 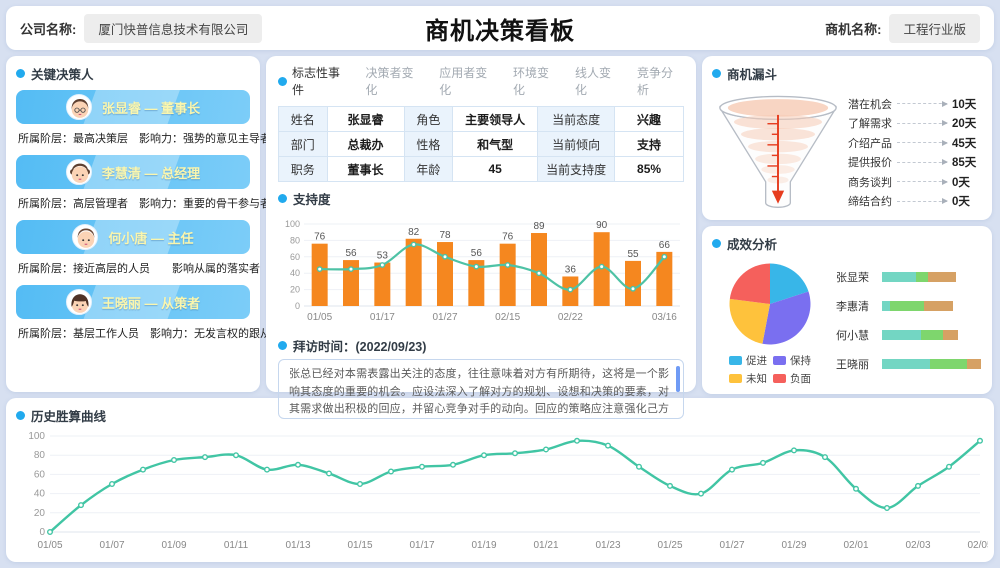 What do you see at coordinates (383, 256) in the screenshot?
I see `svg-text: 53` at bounding box center [383, 256].